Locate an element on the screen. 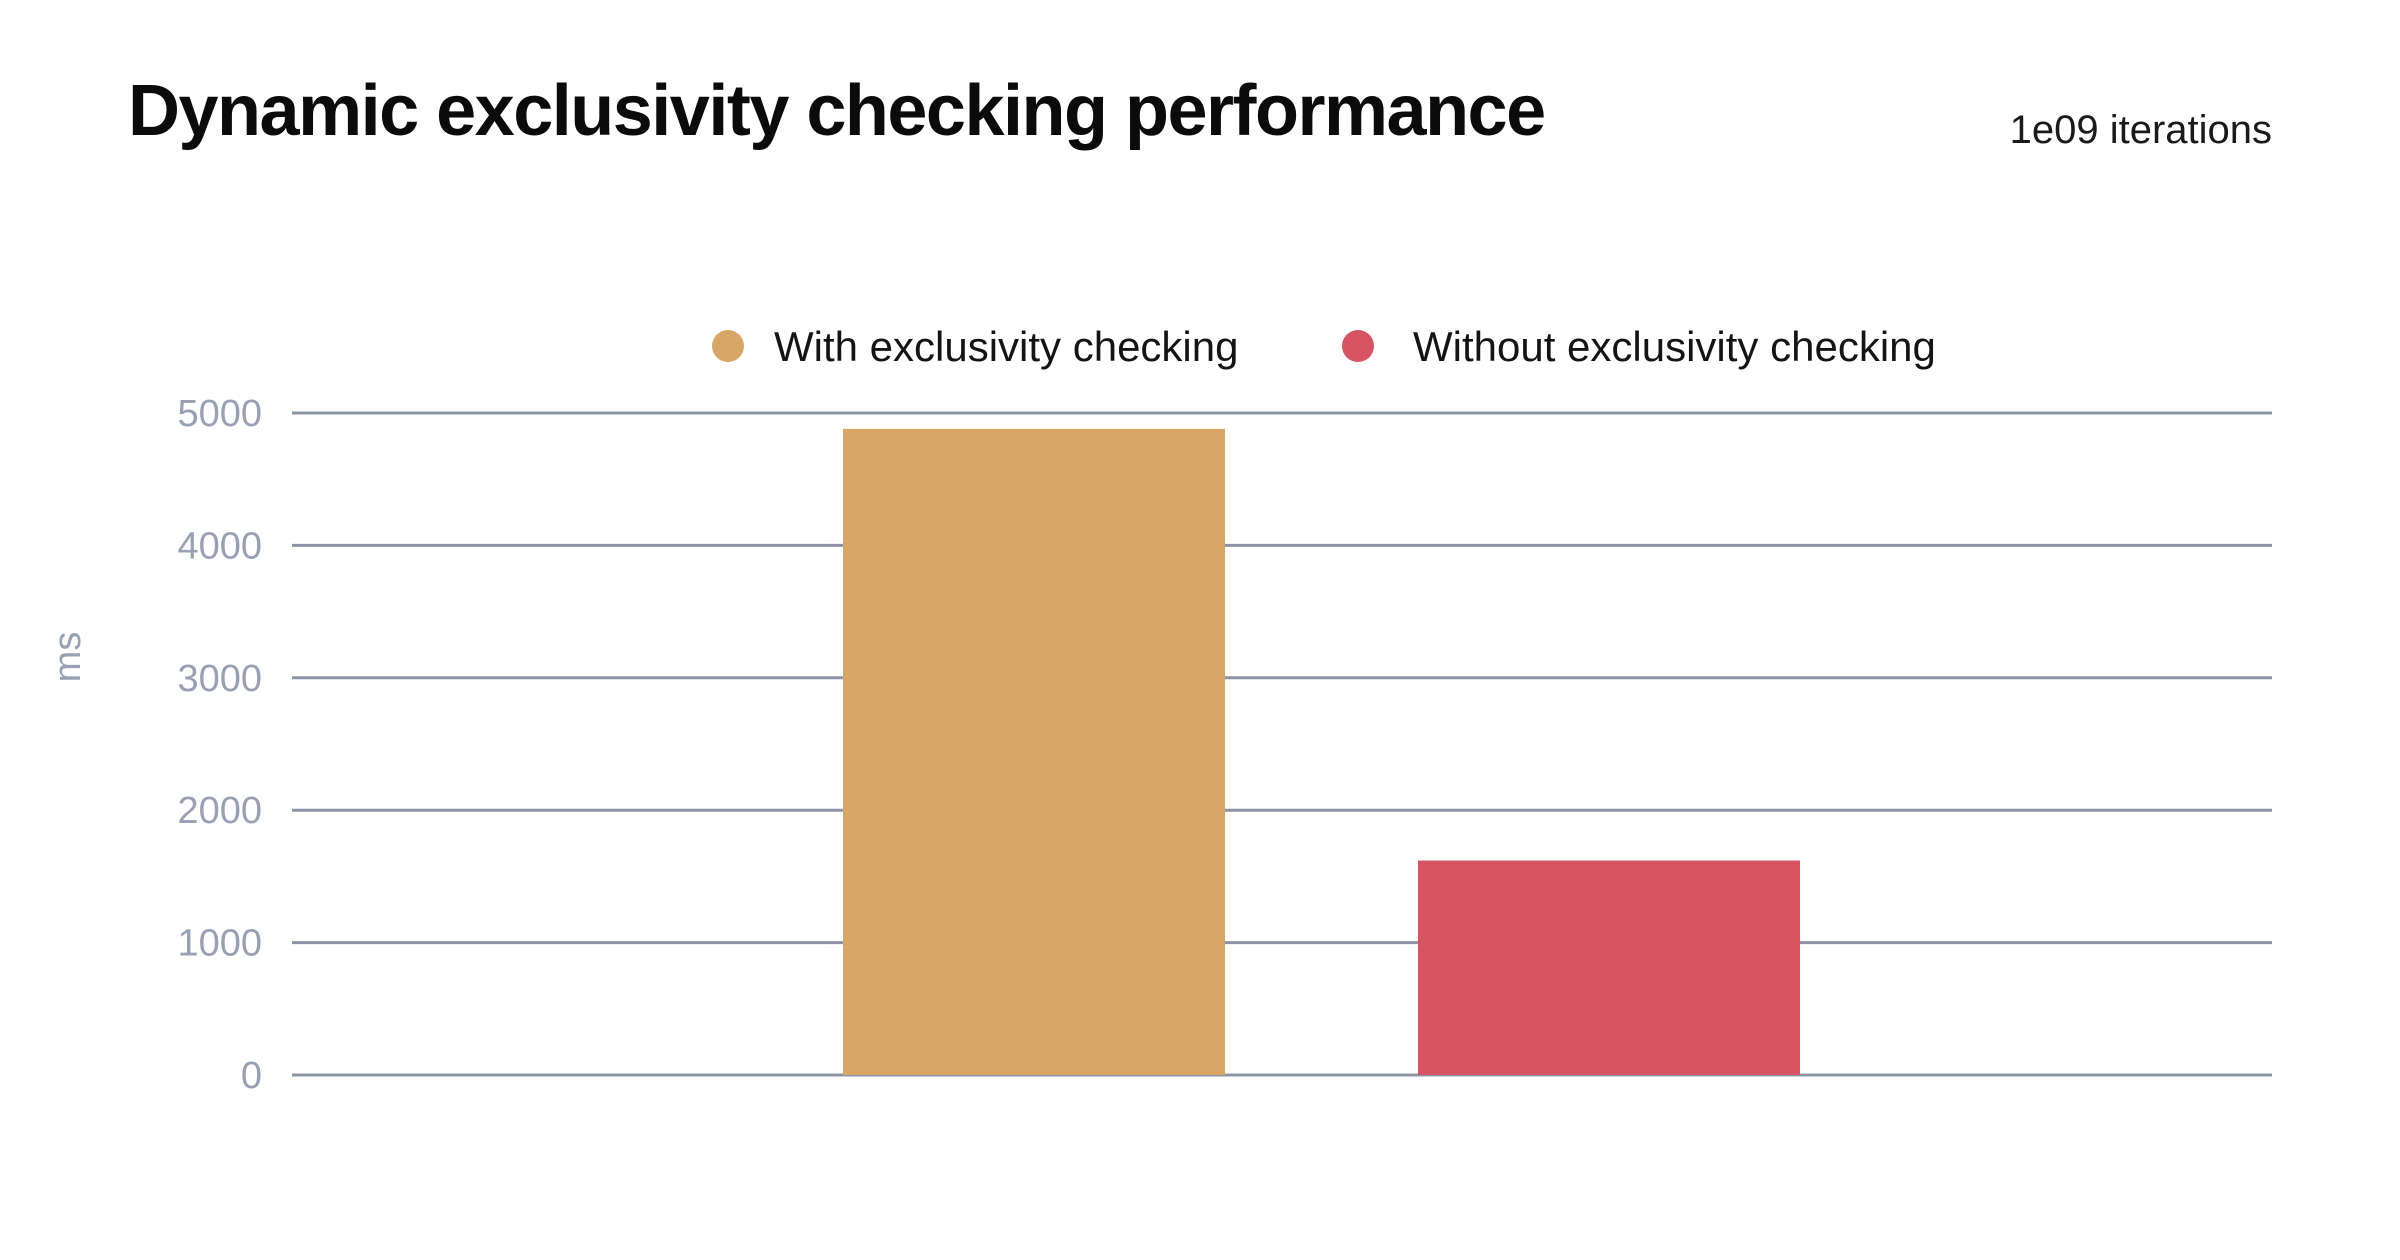 This screenshot has height=1260, width=2400. y-tick-label: 4000 is located at coordinates (219, 546).